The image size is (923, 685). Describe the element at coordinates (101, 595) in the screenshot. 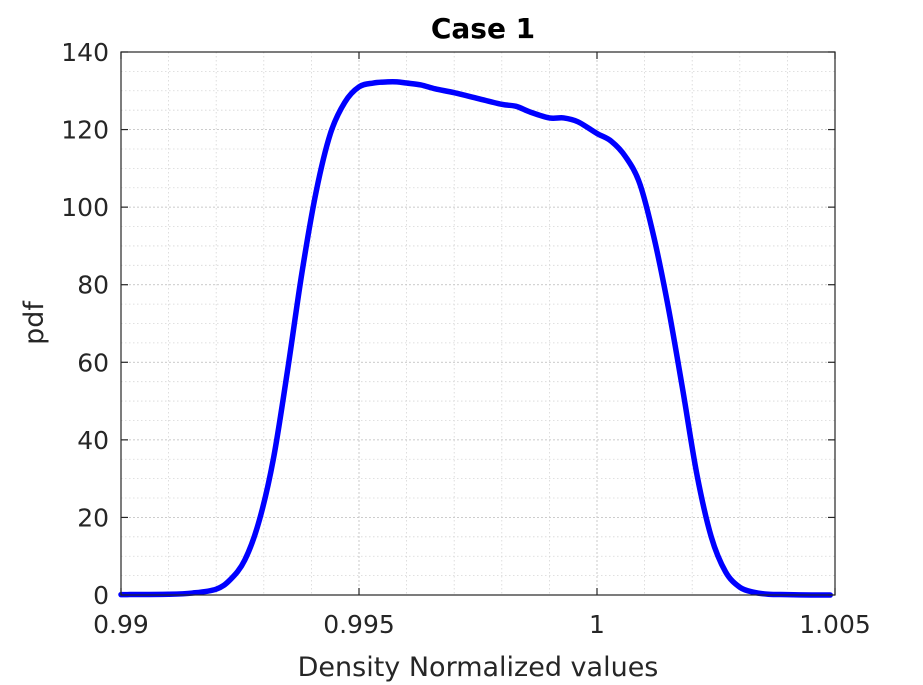

I see `y-tick-label: 0` at that location.